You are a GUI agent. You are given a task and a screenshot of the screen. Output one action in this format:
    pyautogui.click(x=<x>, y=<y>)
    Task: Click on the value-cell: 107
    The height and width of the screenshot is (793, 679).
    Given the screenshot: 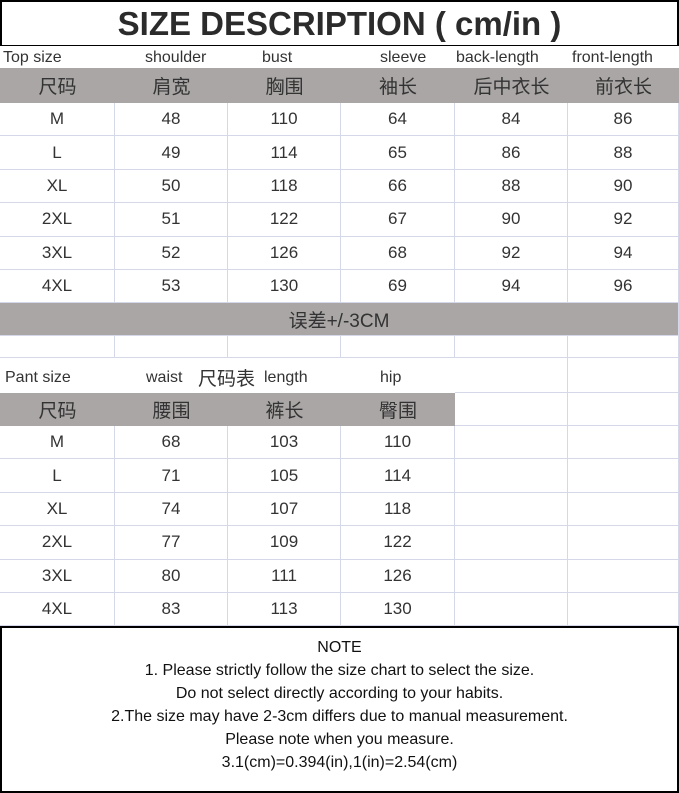 What is the action you would take?
    pyautogui.click(x=284, y=509)
    